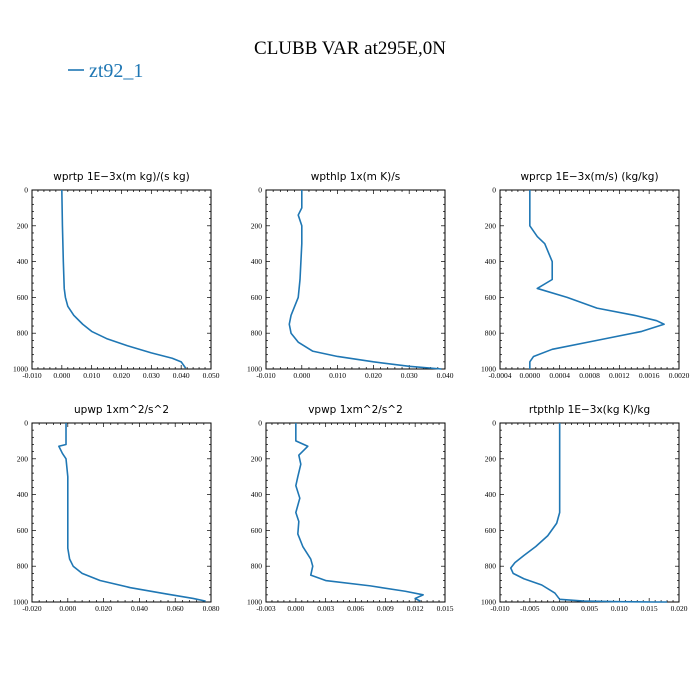  I want to click on x-tick-label: 0.012, so click(415, 608).